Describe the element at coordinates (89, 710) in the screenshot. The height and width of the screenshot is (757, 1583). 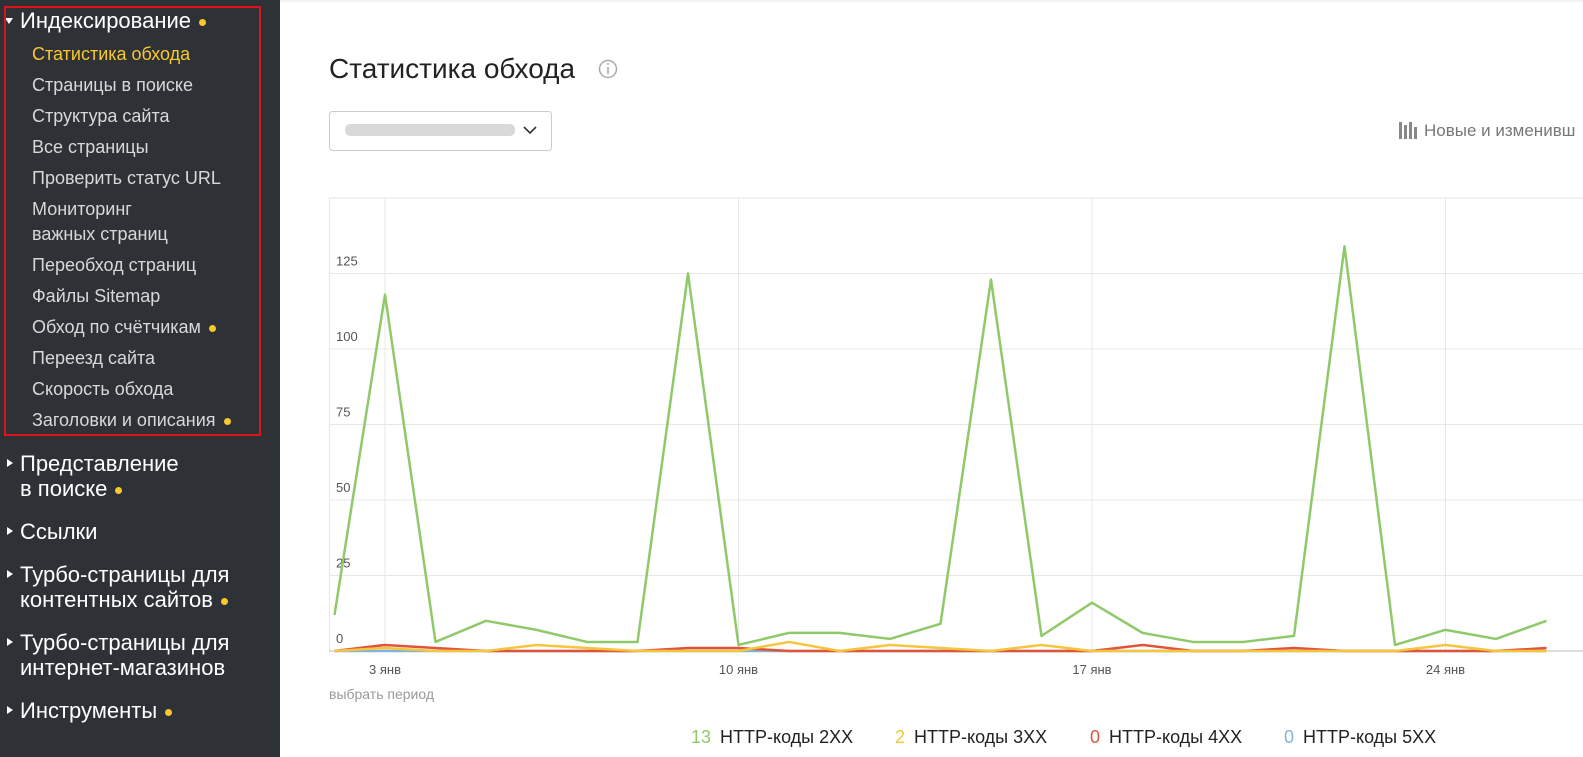
I see `menu-text: Инструменты` at that location.